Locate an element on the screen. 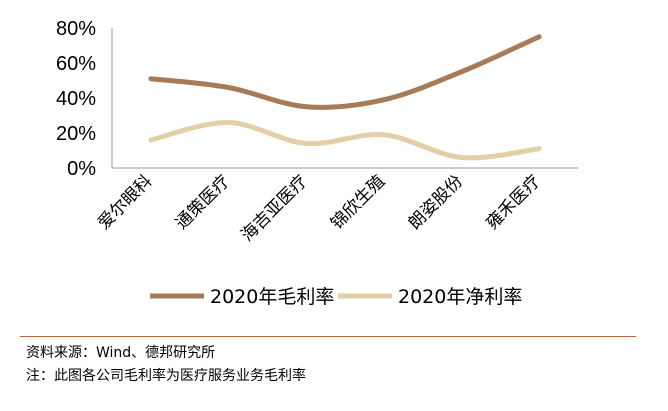 The image size is (668, 411). footer-divider is located at coordinates (328, 336).